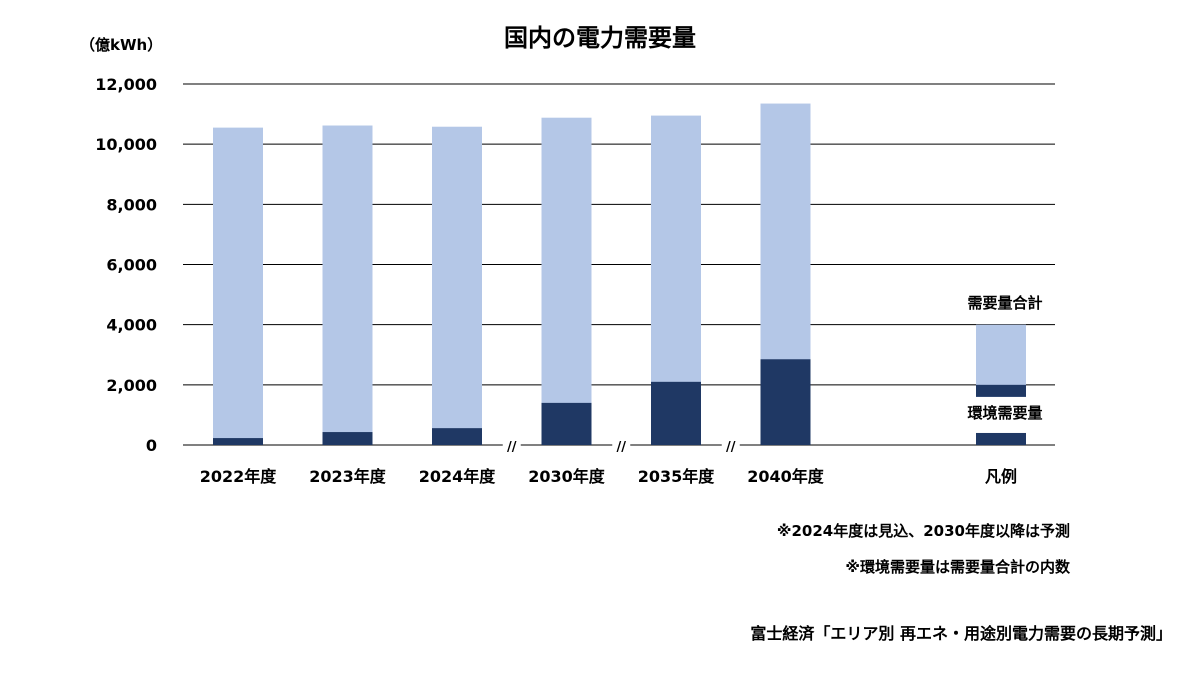 The image size is (1200, 675). I want to click on x-category-label: 2023年度, so click(348, 476).